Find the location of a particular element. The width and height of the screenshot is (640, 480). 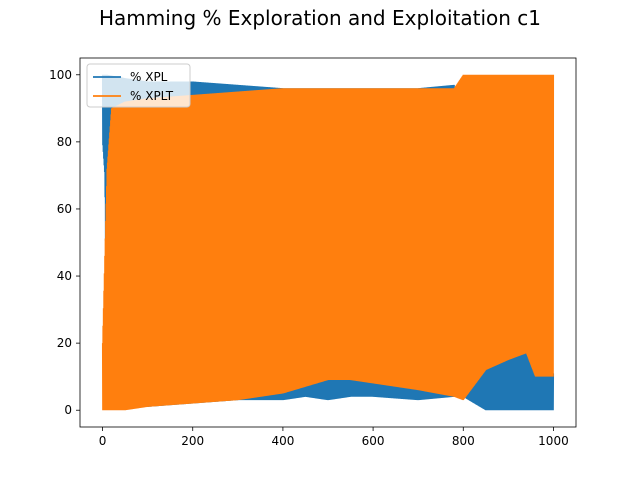

x-tick-label: 400 is located at coordinates (282, 441).